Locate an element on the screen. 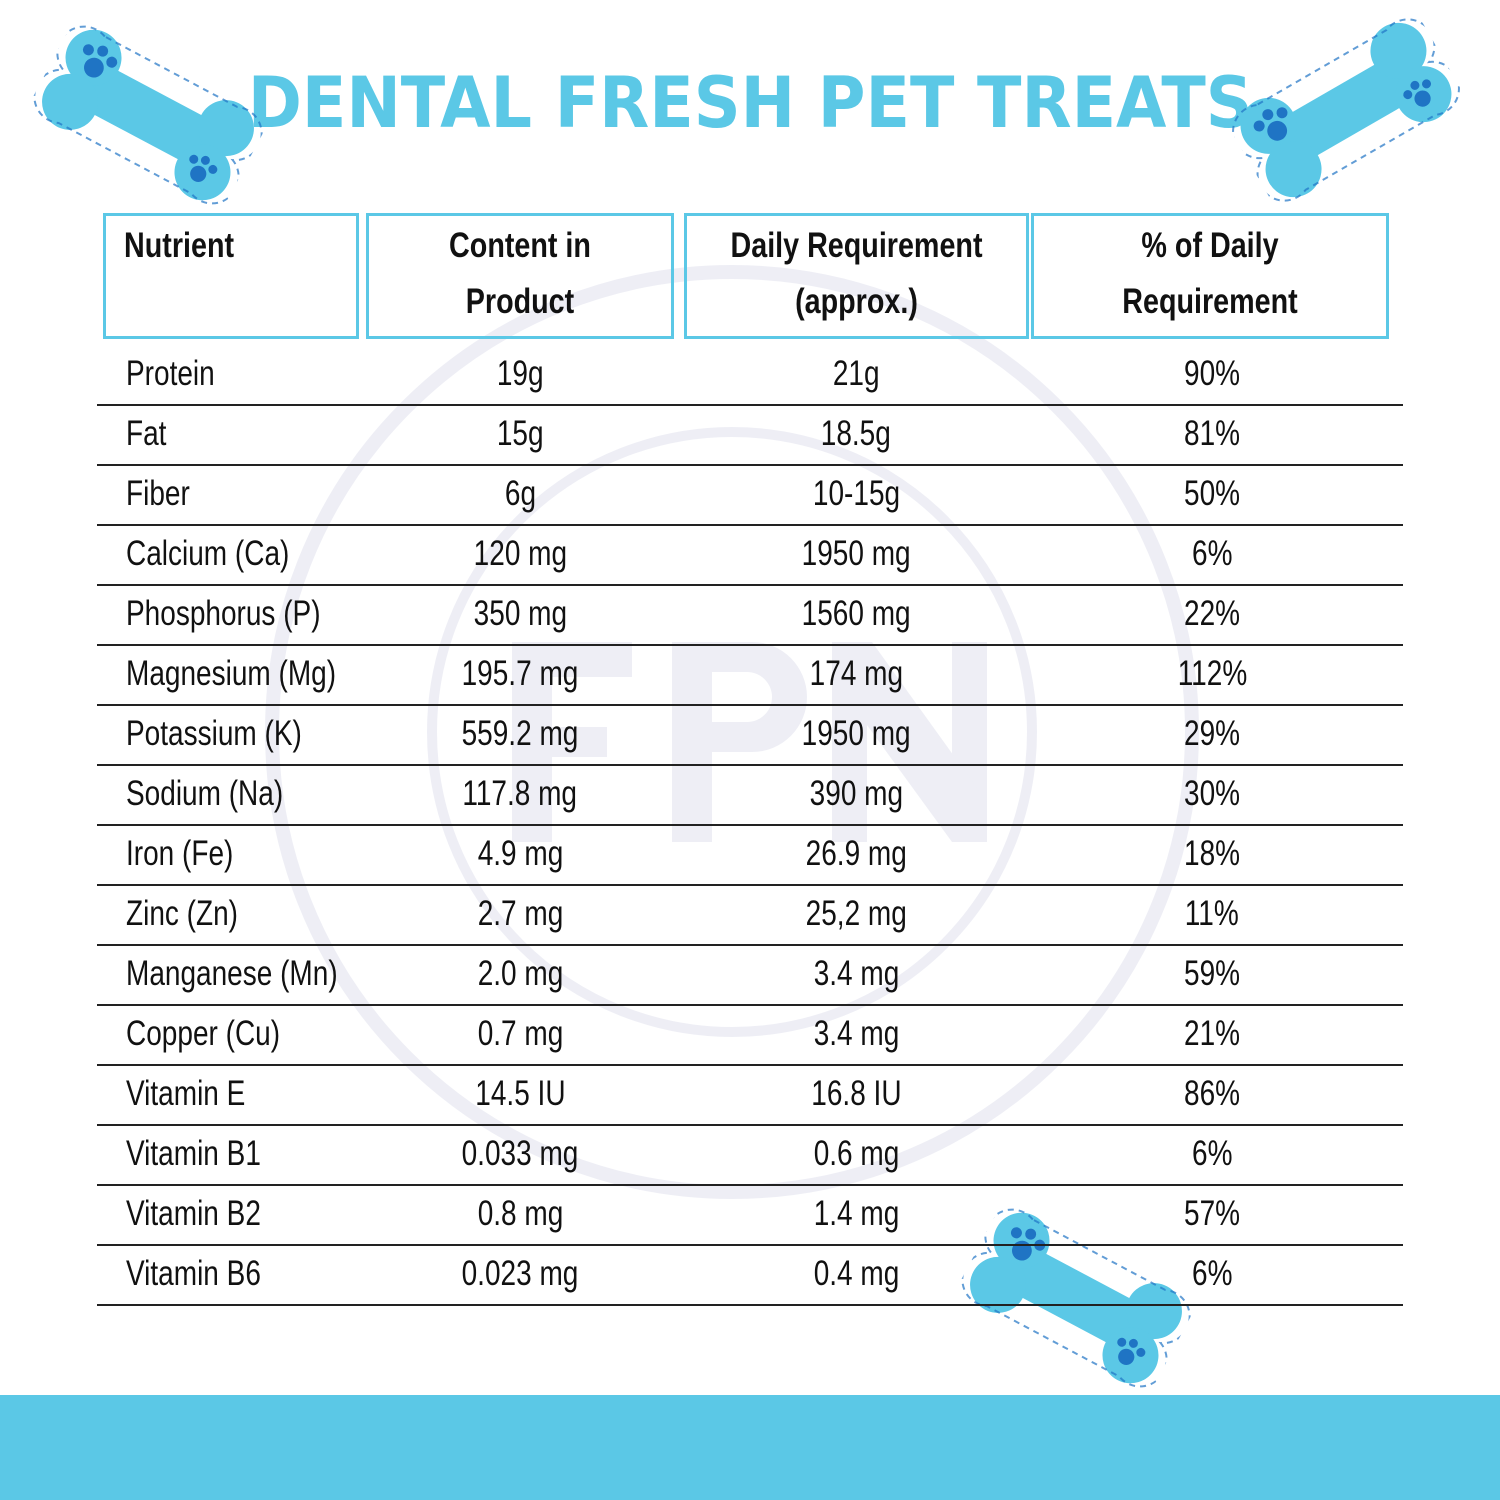 The width and height of the screenshot is (1500, 1500). nutrient-cell: Protein is located at coordinates (170, 373).